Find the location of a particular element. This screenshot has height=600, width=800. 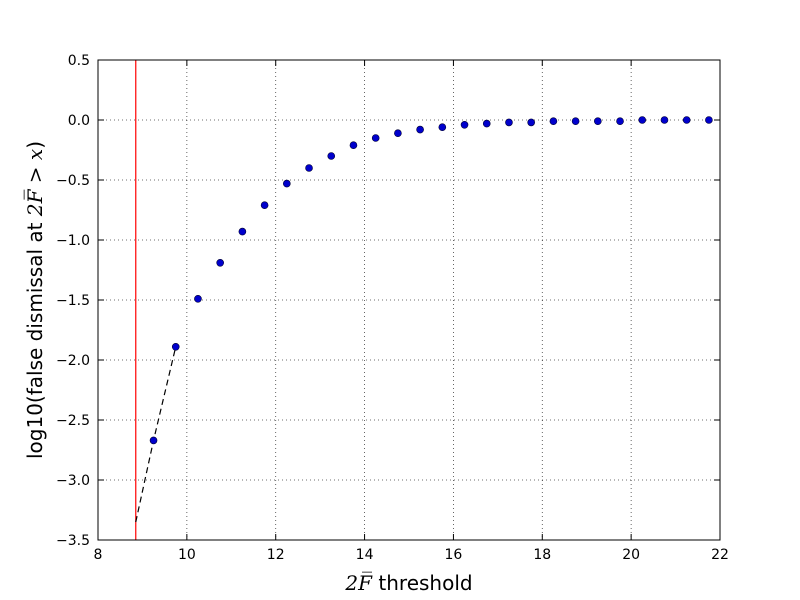

y-axis-label: log10(false dismissal at 2F̅ > x) is located at coordinates (34, 300).